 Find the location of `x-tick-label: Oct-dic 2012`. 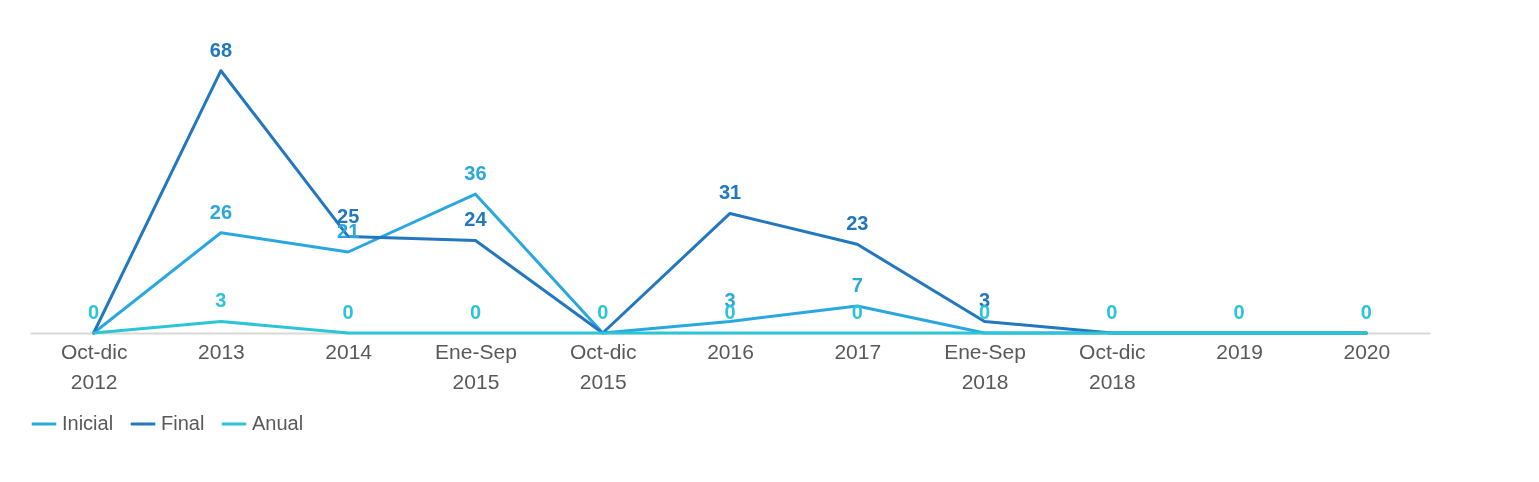

x-tick-label: Oct-dic 2012 is located at coordinates (94, 366).